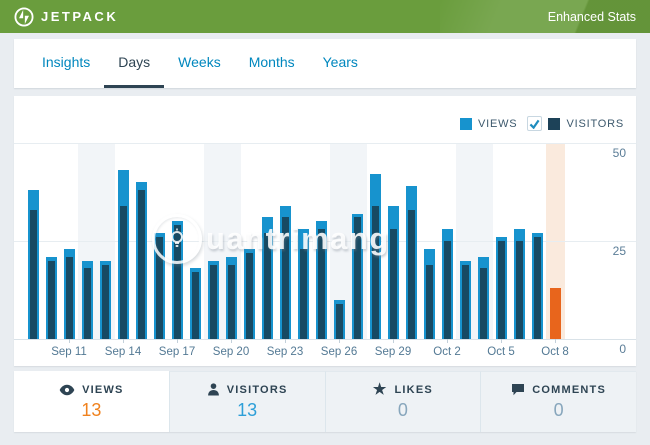  What do you see at coordinates (339, 352) in the screenshot?
I see `x-tick-label: Sep 26` at bounding box center [339, 352].